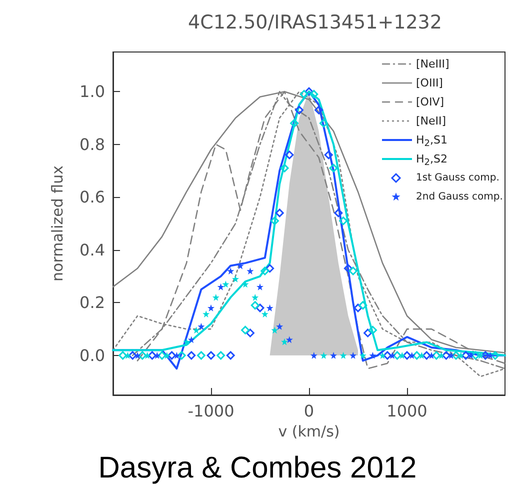 Image resolution: width=515 pixels, height=487 pixels. Describe the element at coordinates (92, 302) in the screenshot. I see `y-tick-label: 0.2` at that location.